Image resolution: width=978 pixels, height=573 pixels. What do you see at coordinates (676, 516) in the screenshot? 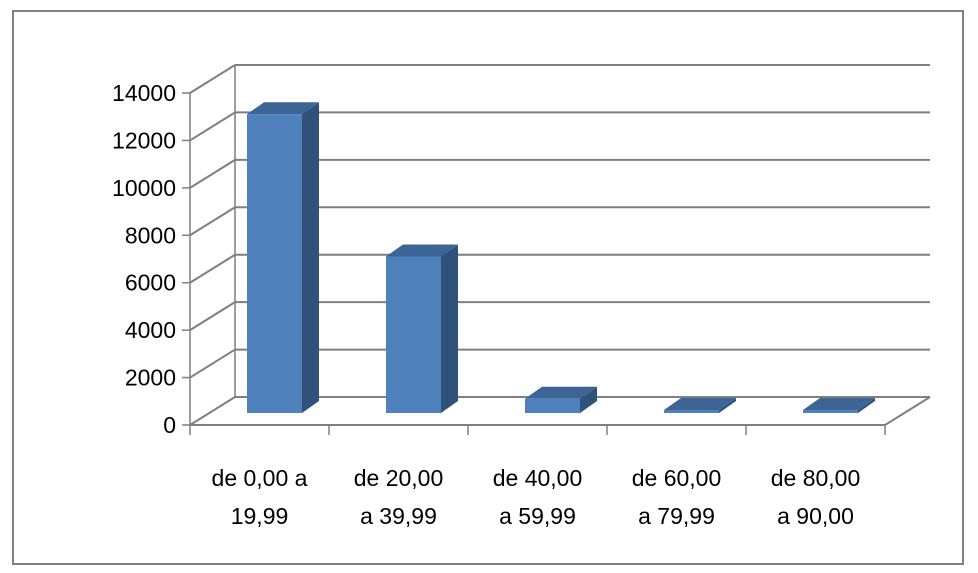
I see `x-category-label: a 79,99` at bounding box center [676, 516].